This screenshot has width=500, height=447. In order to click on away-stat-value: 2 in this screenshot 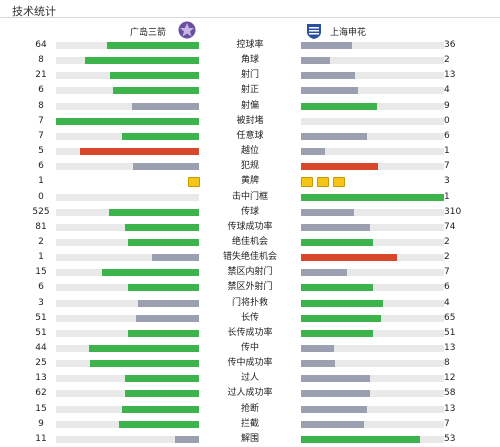, I will do `click(447, 241)`.